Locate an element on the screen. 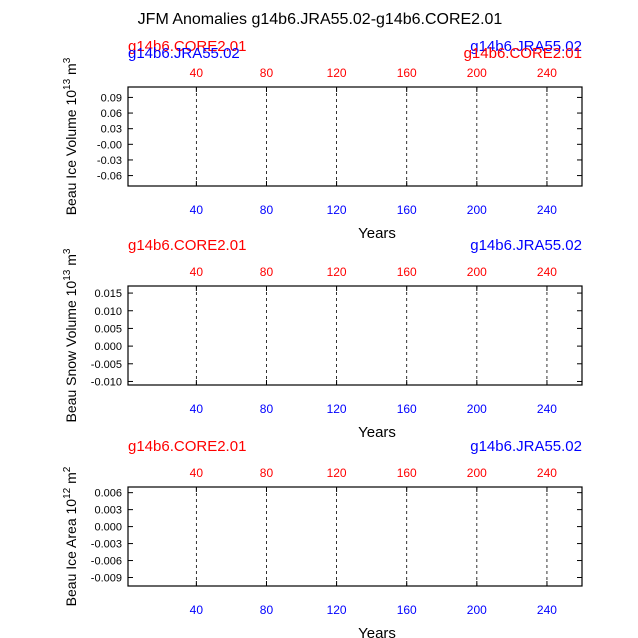 This screenshot has width=638, height=638. y-tick-label: 0.003 is located at coordinates (108, 511).